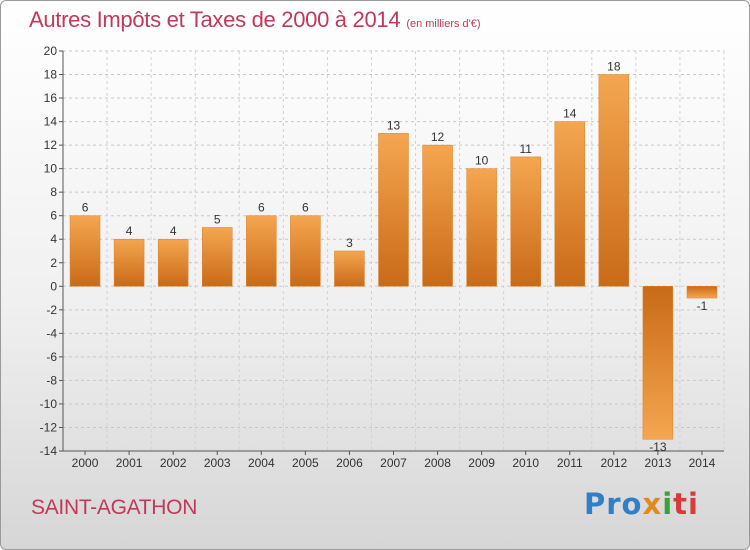  Describe the element at coordinates (51, 357) in the screenshot. I see `y-tick-label: -6` at that location.